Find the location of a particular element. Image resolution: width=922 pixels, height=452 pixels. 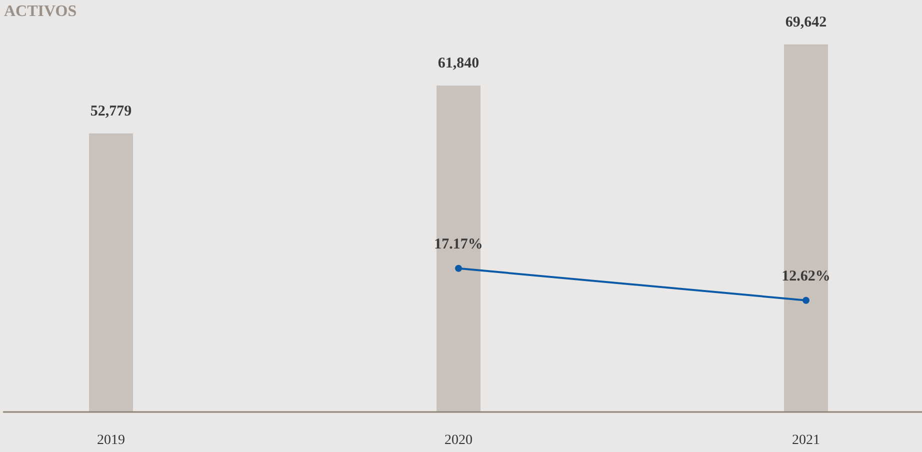

x-tick-label: 2020 is located at coordinates (458, 440).